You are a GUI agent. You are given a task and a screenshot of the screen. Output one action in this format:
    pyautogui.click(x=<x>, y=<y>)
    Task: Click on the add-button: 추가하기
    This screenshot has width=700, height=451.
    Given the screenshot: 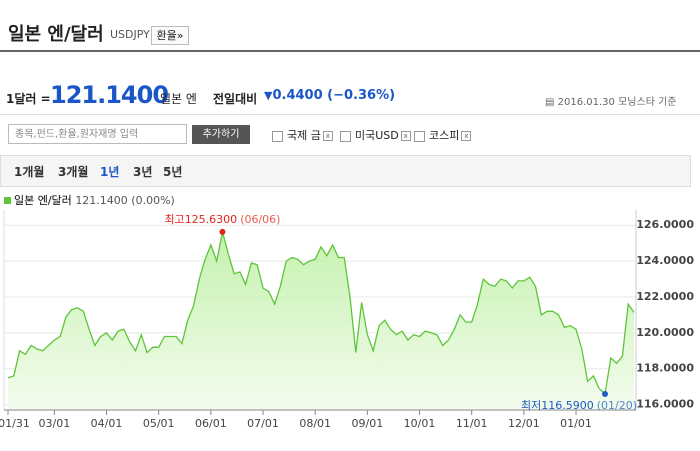 What is the action you would take?
    pyautogui.click(x=221, y=134)
    